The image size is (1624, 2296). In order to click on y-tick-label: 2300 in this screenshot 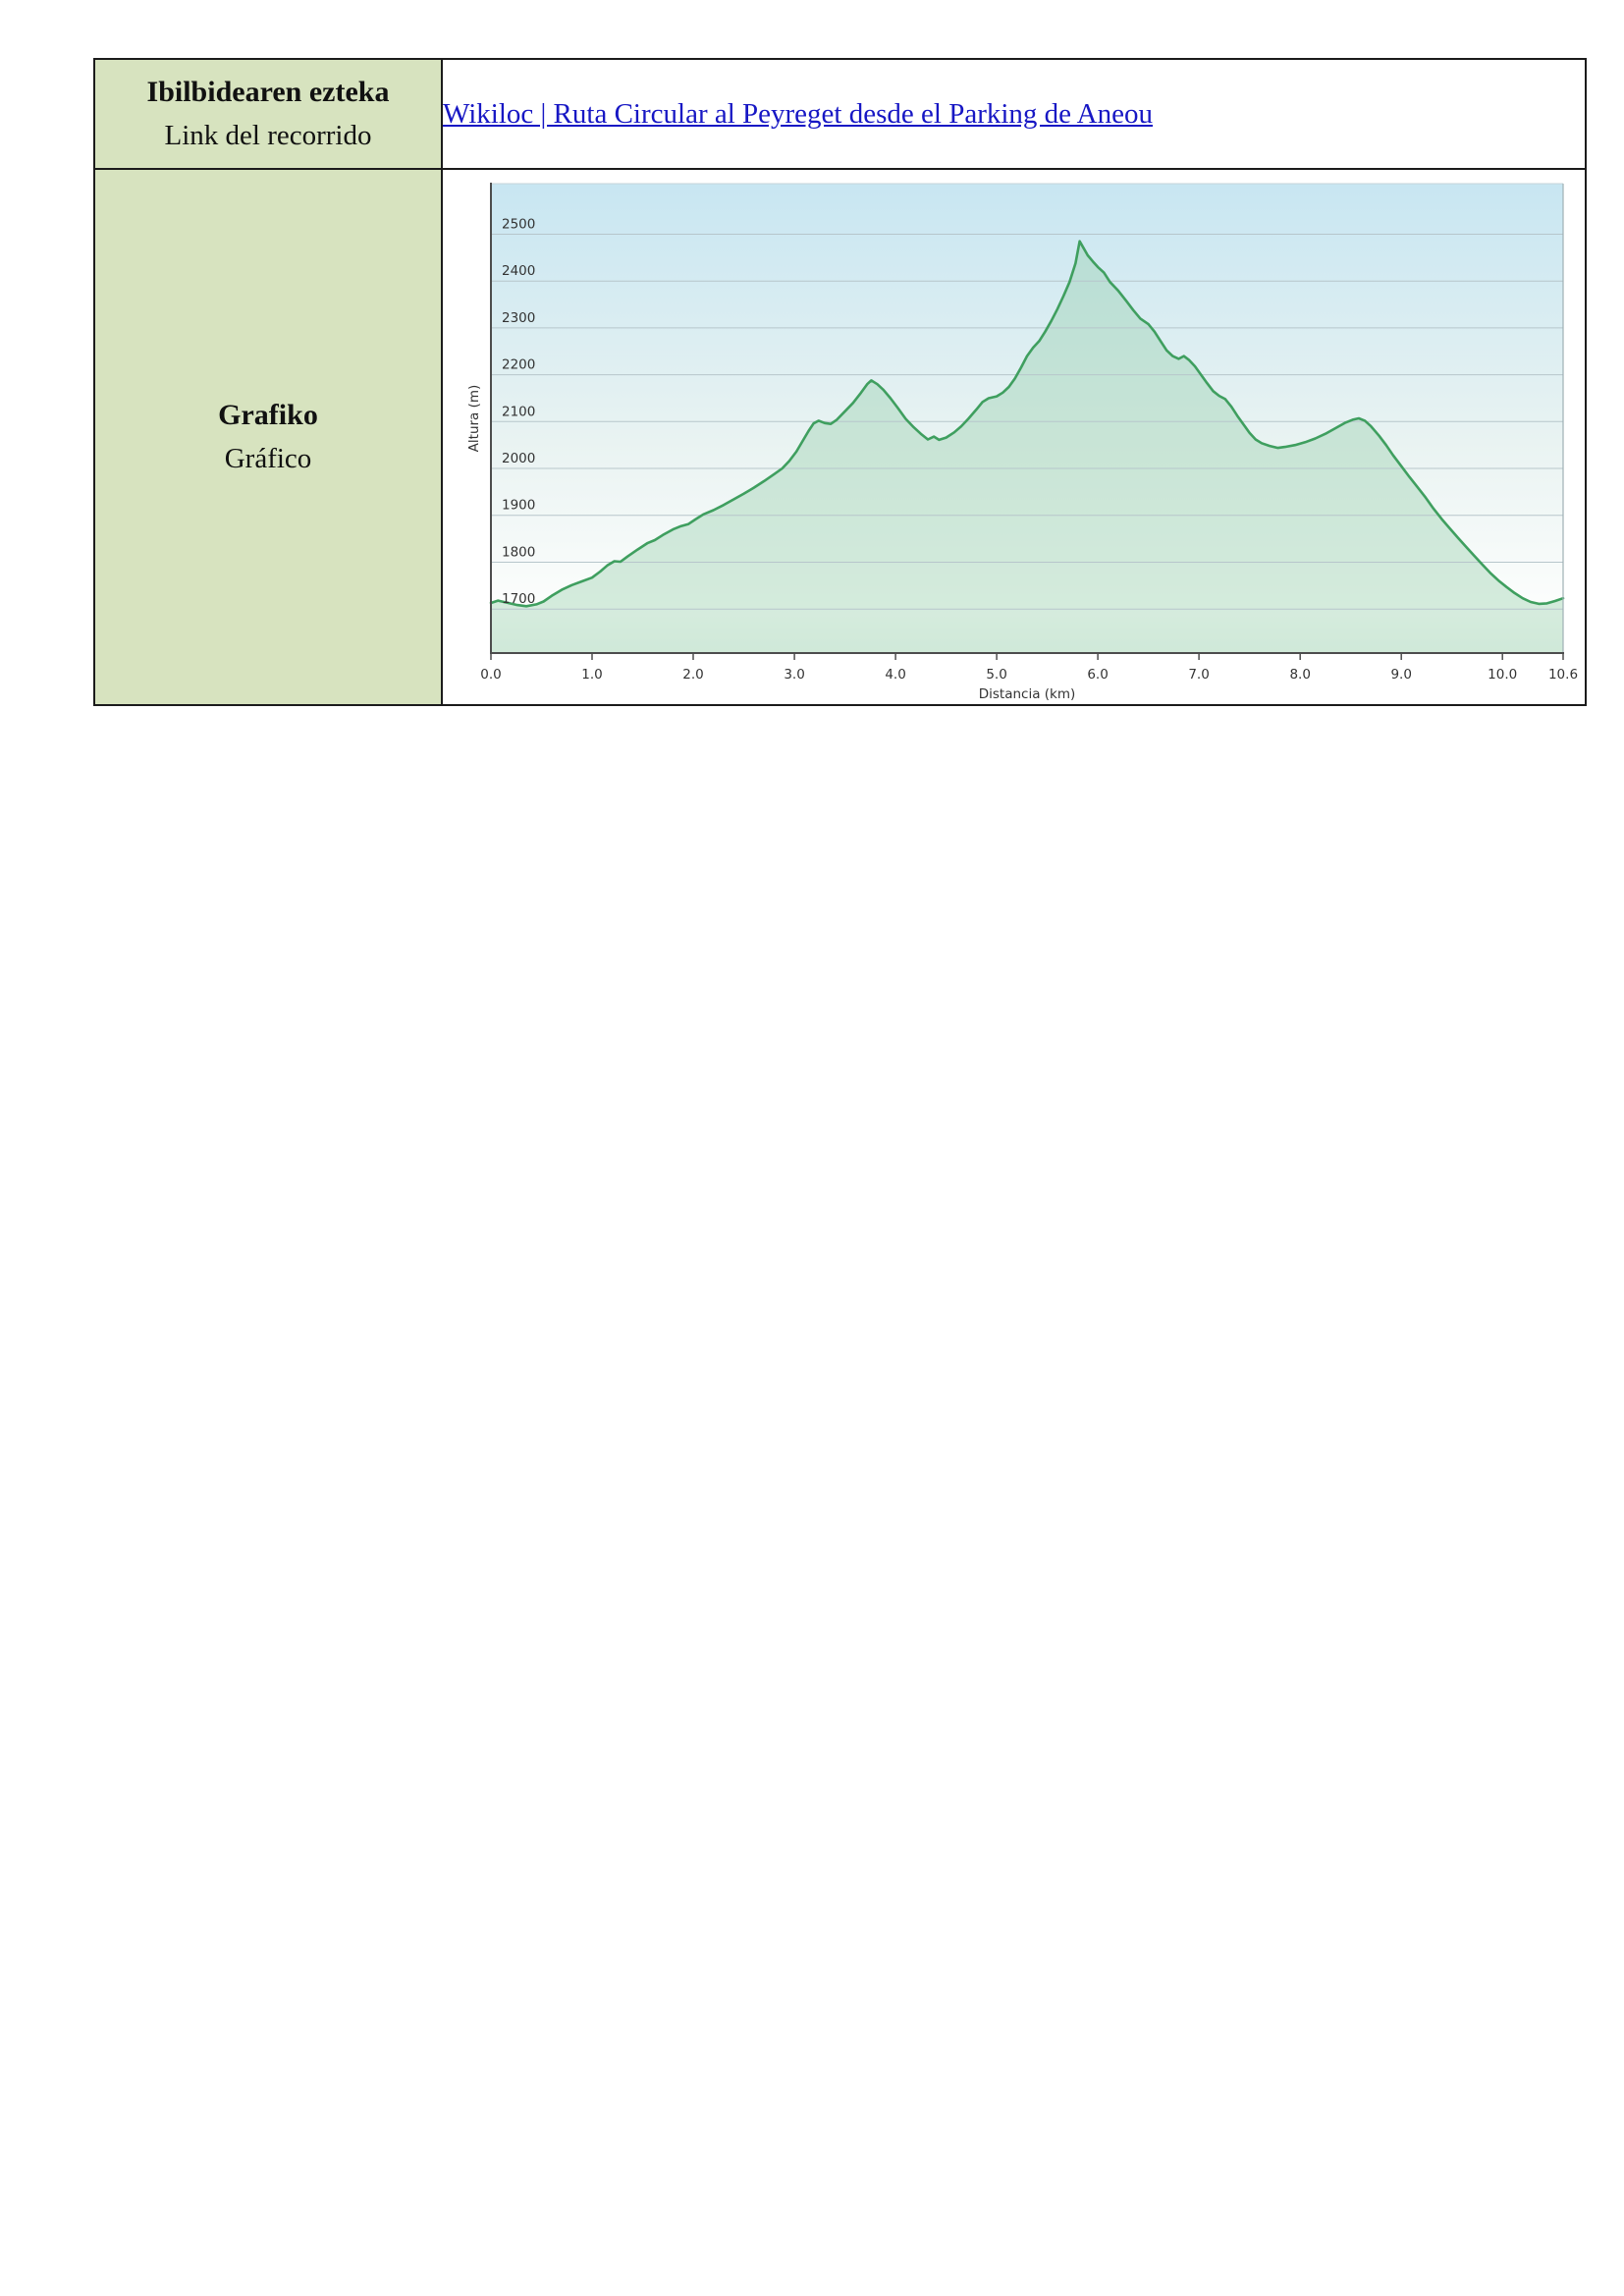, I will do `click(518, 318)`.